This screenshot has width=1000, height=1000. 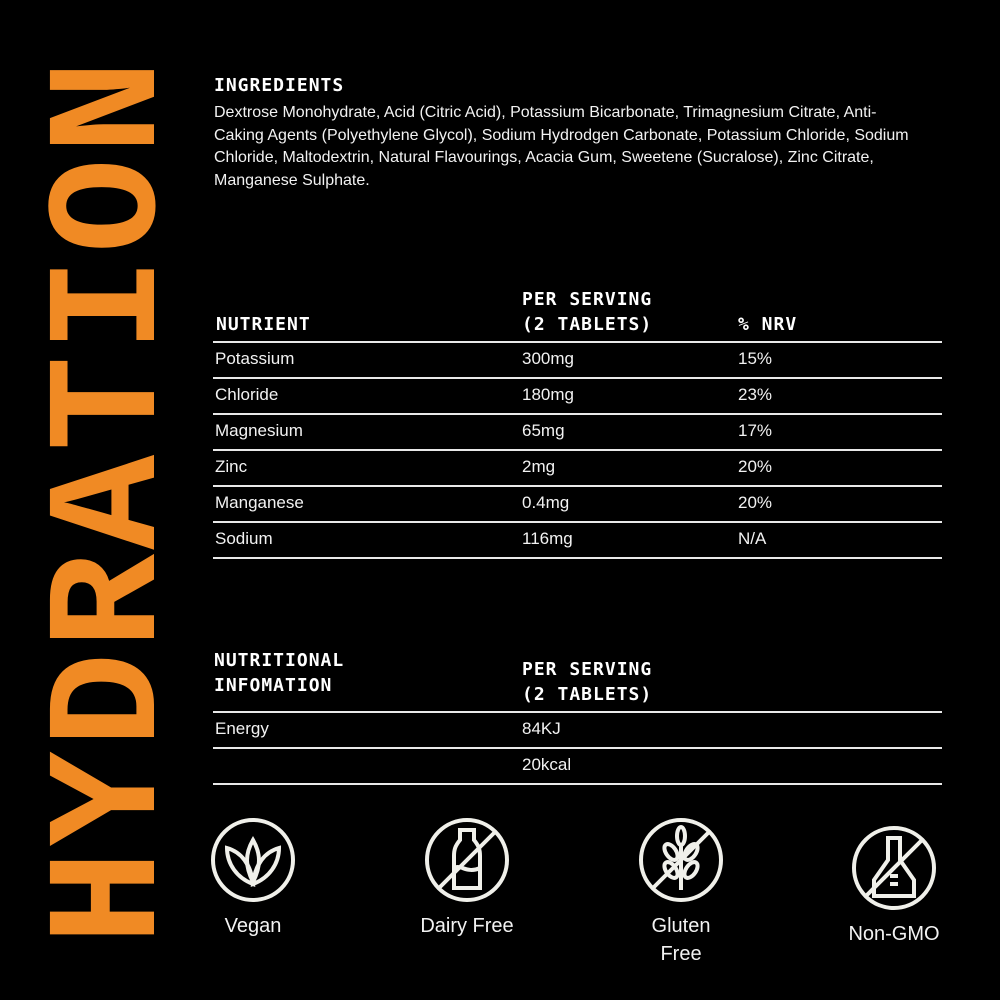 What do you see at coordinates (539, 466) in the screenshot?
I see `per-serving-value: 2mg` at bounding box center [539, 466].